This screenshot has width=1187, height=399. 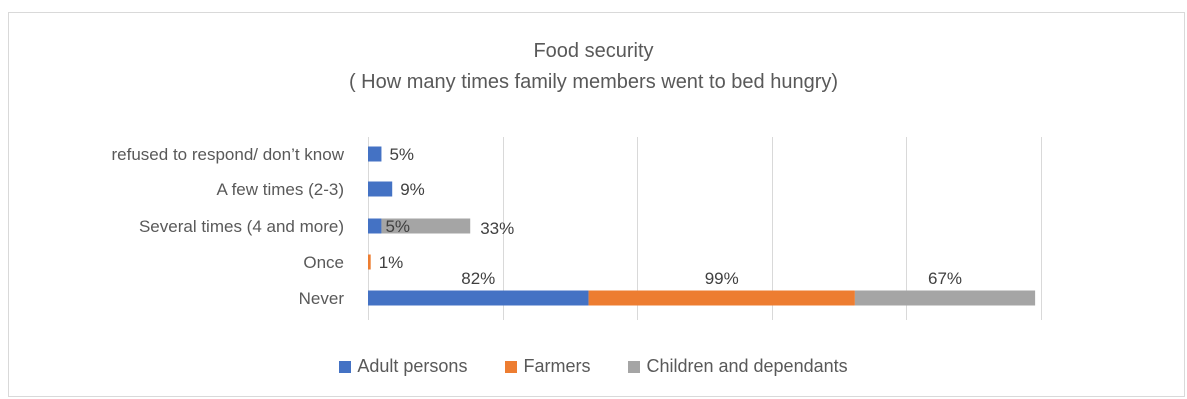 What do you see at coordinates (412, 366) in the screenshot?
I see `legend-label: Adult persons` at bounding box center [412, 366].